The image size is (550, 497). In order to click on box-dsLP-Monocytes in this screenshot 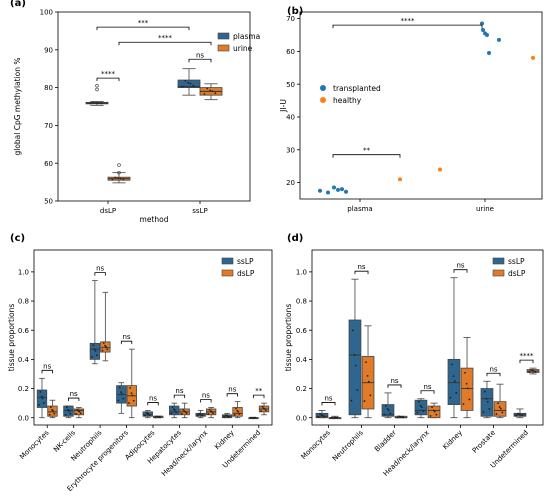, I will do `click(335, 417)`.